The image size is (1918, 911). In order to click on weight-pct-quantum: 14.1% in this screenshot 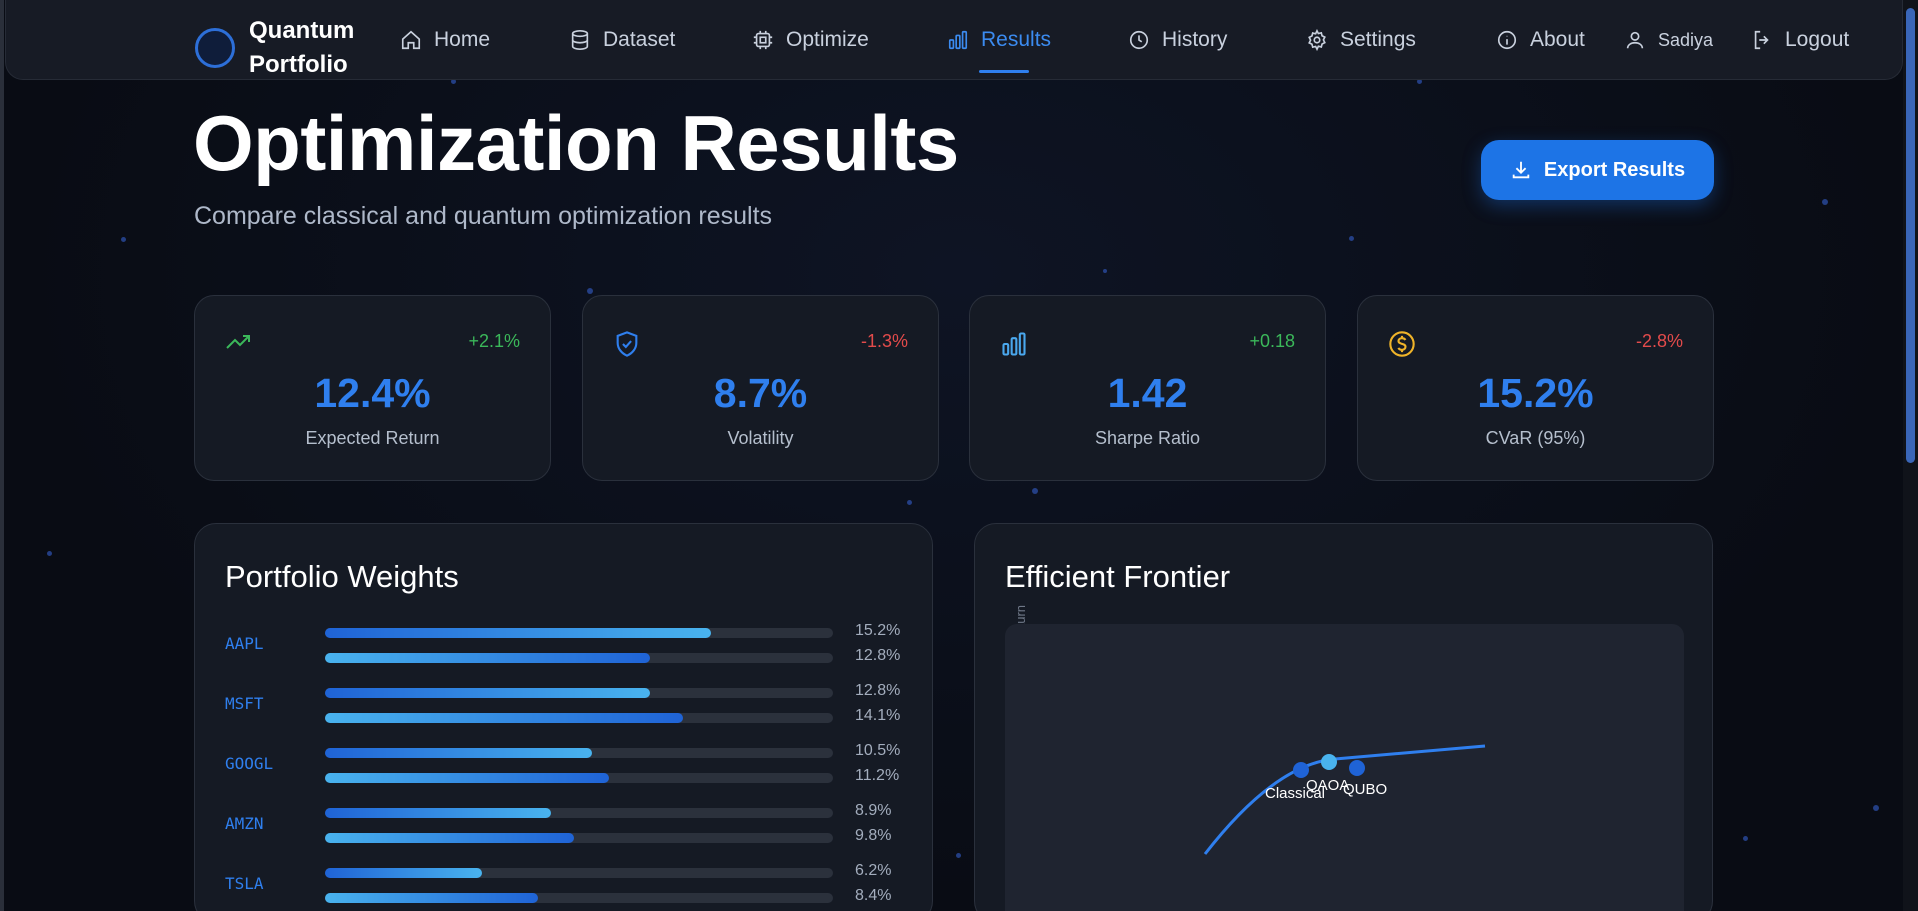, I will do `click(878, 715)`.